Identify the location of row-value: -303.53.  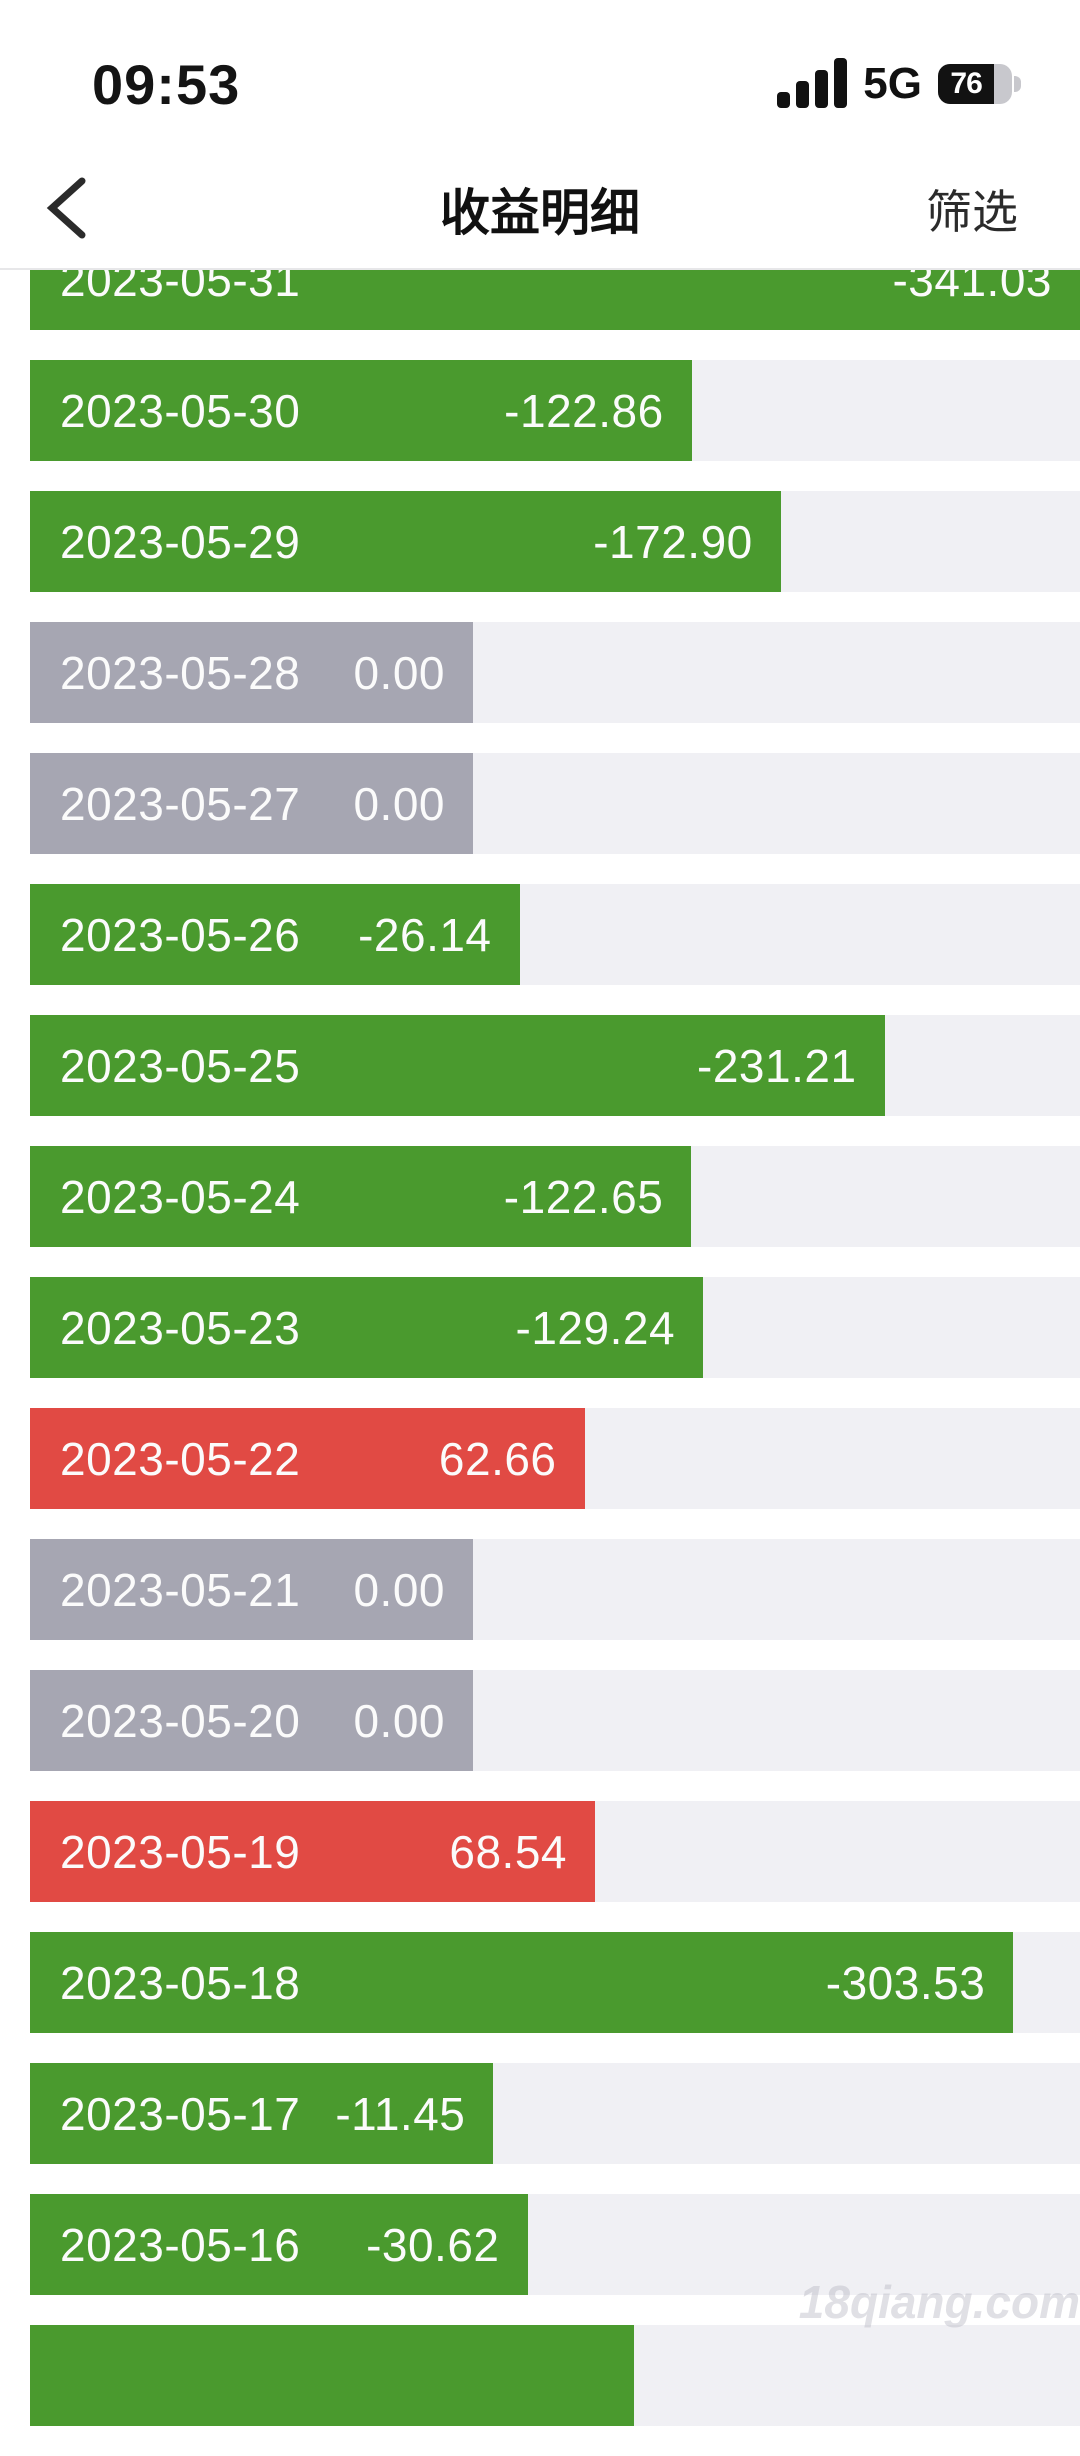
(905, 1982).